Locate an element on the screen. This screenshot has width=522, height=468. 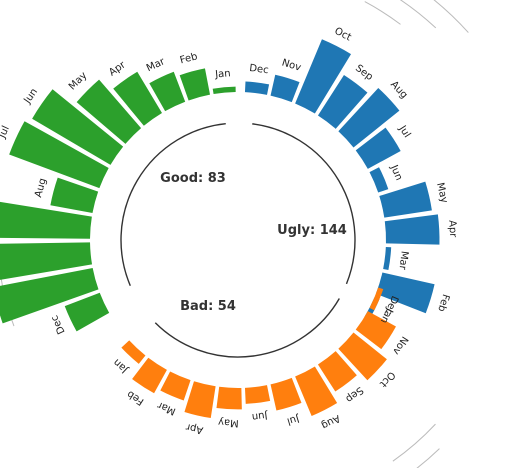
month-label-bad-may: May is located at coordinates (228, 422).